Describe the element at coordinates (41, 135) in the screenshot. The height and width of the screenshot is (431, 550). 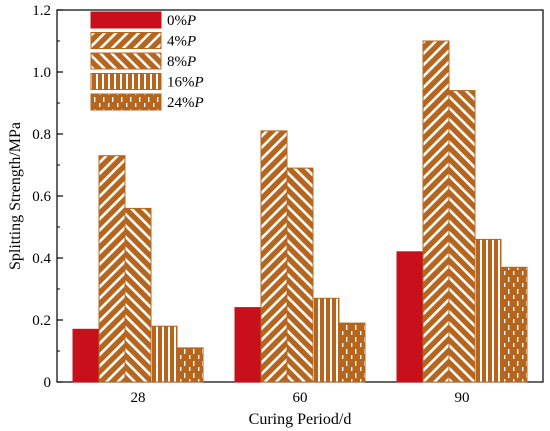
I see `y-tick-label: 0.8` at that location.